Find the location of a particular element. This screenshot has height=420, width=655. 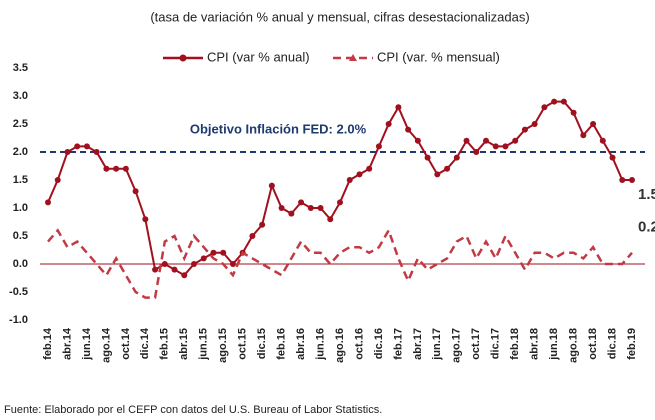

x-tick-label: feb.16 is located at coordinates (282, 344).